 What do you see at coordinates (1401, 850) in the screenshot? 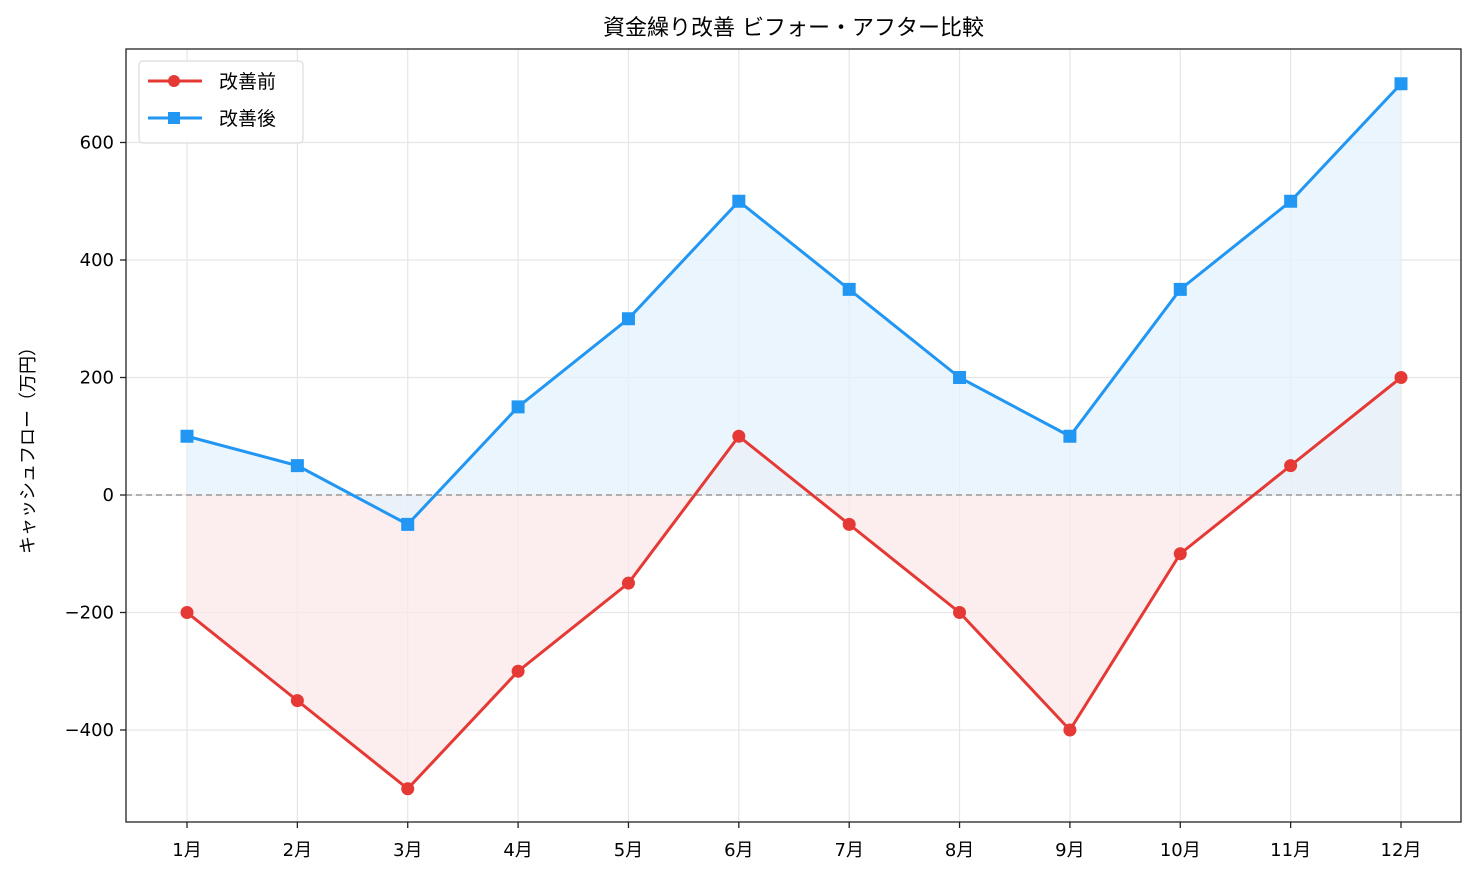
I see `x-tick-label: 12月` at bounding box center [1401, 850].